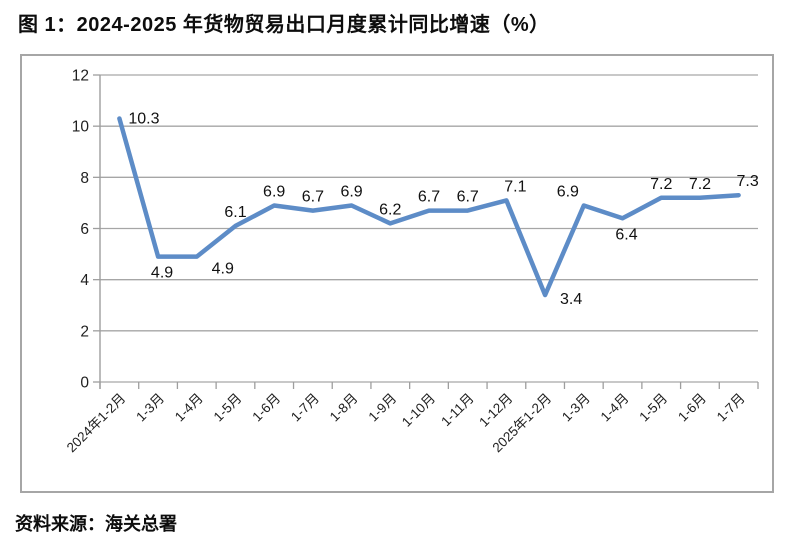  I want to click on data-label: 7.1, so click(515, 186).